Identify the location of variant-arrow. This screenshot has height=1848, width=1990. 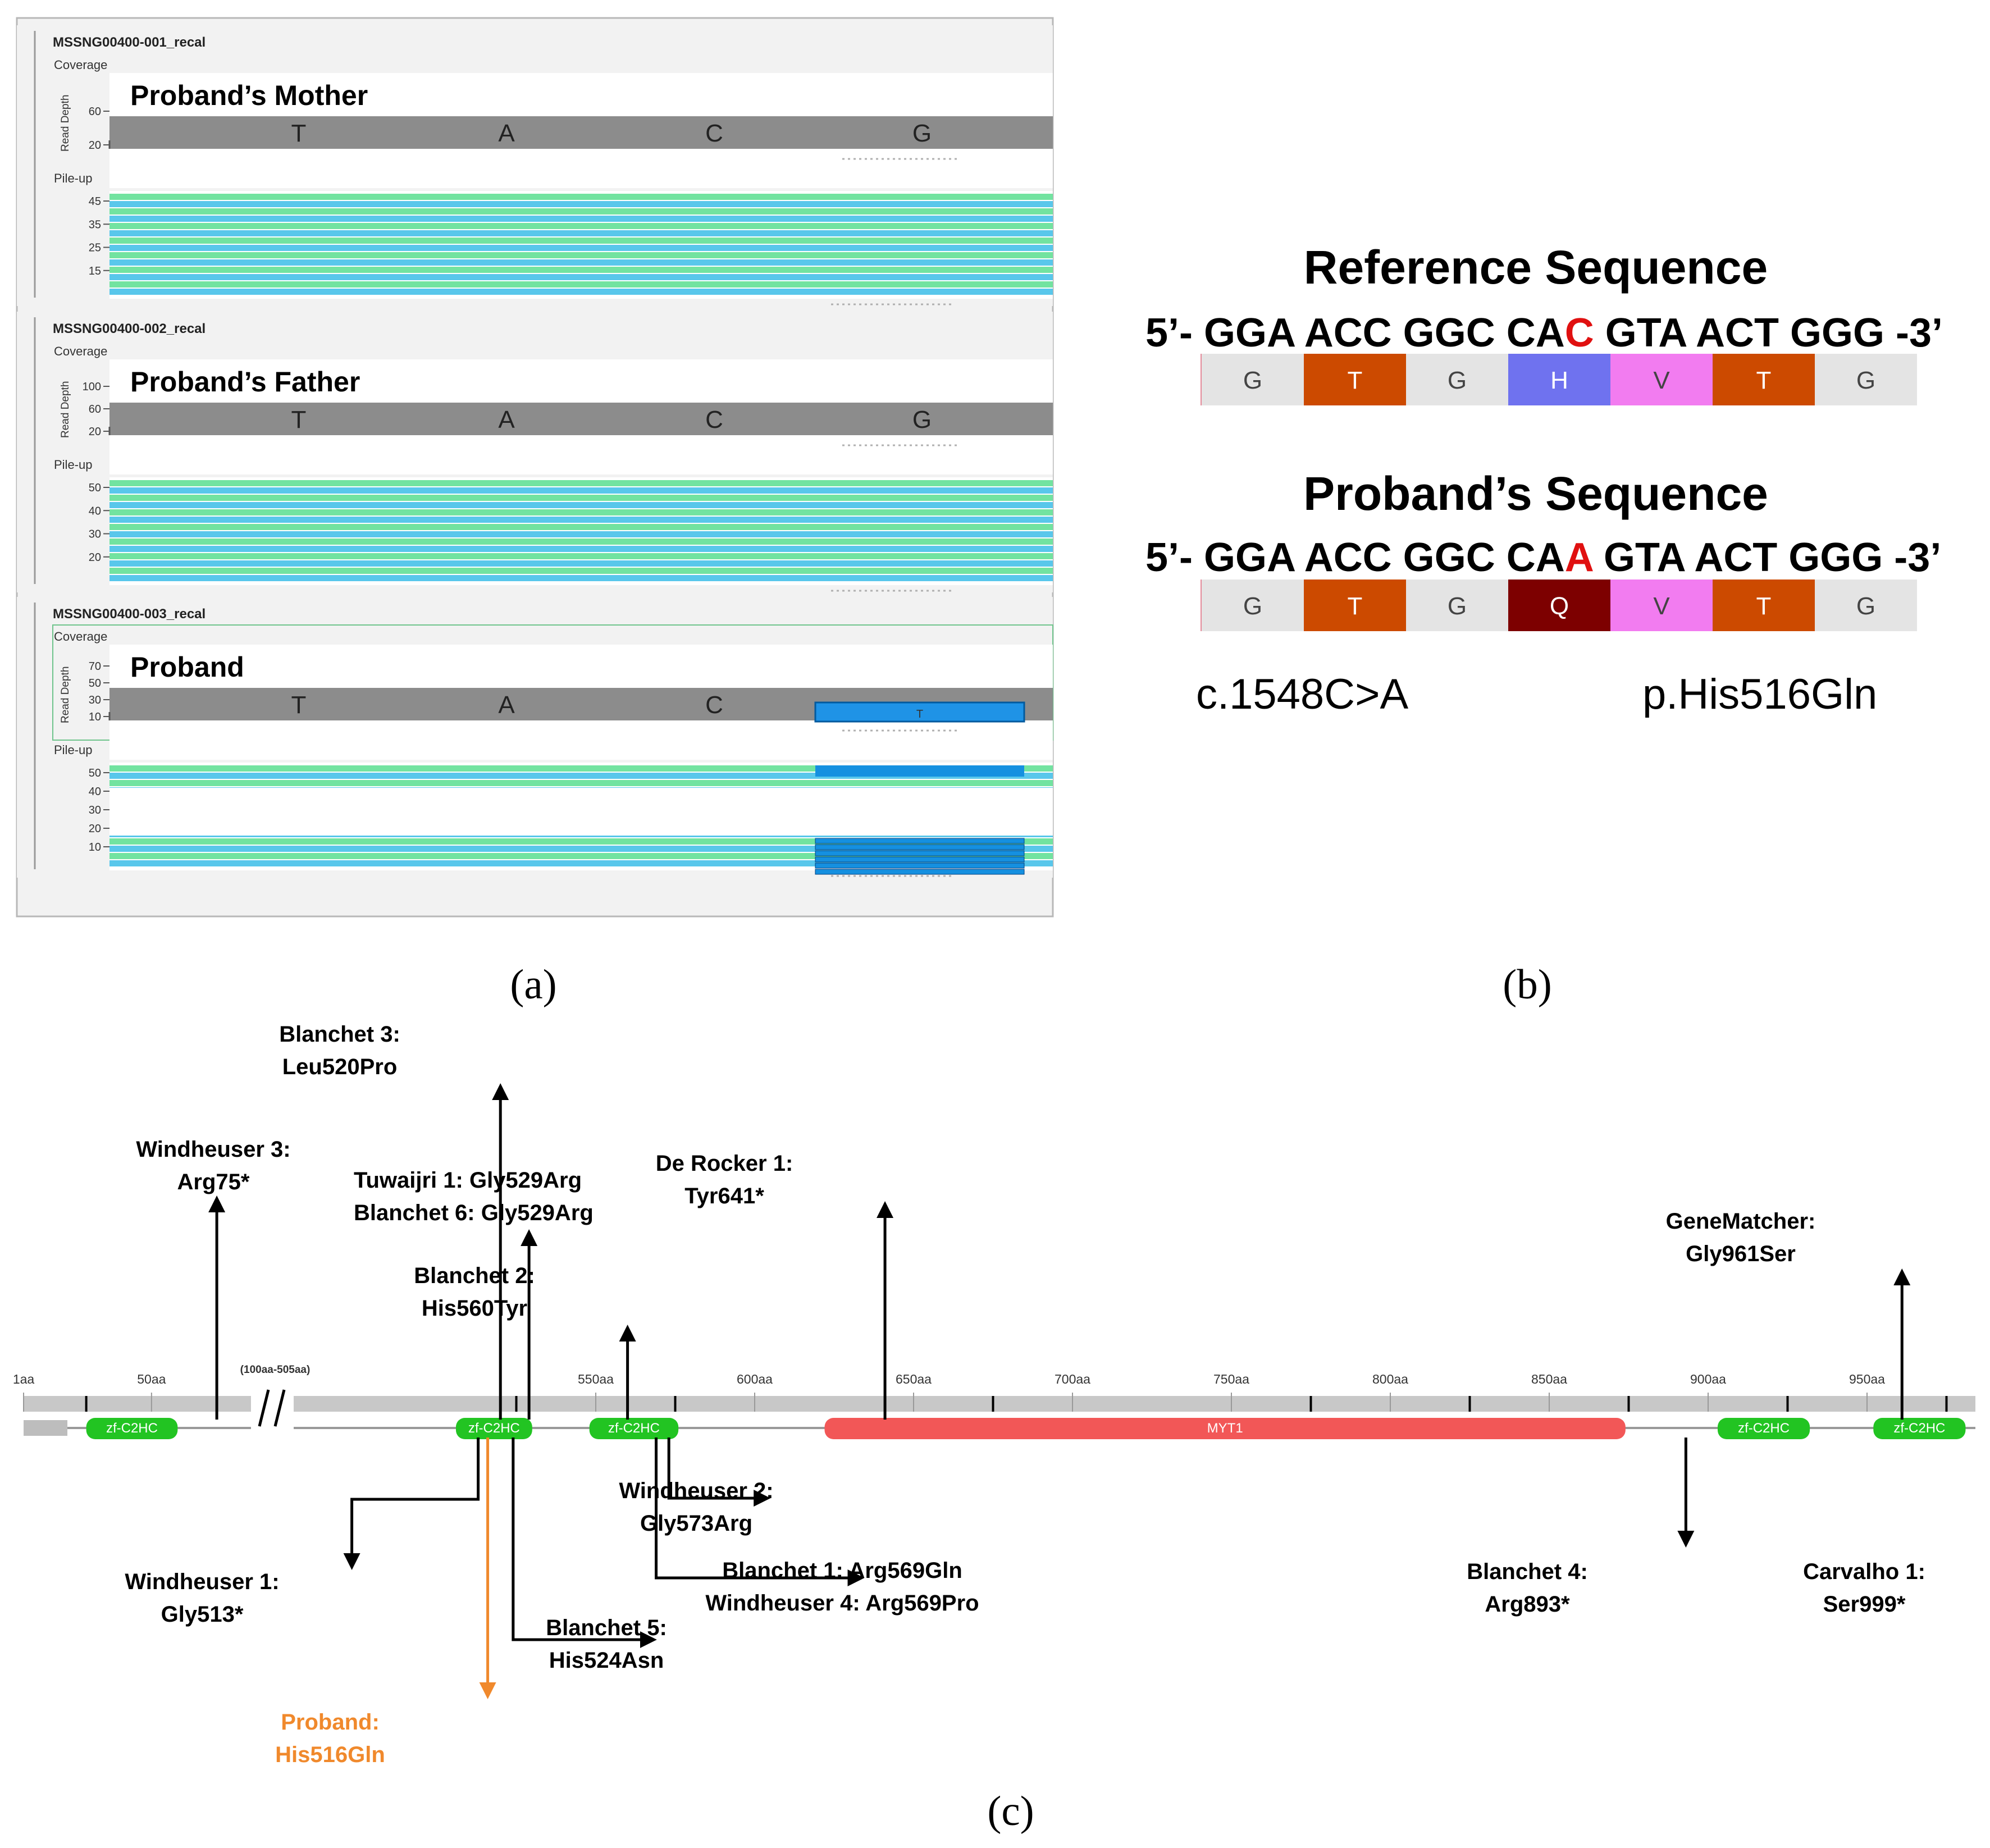
(411, 1504).